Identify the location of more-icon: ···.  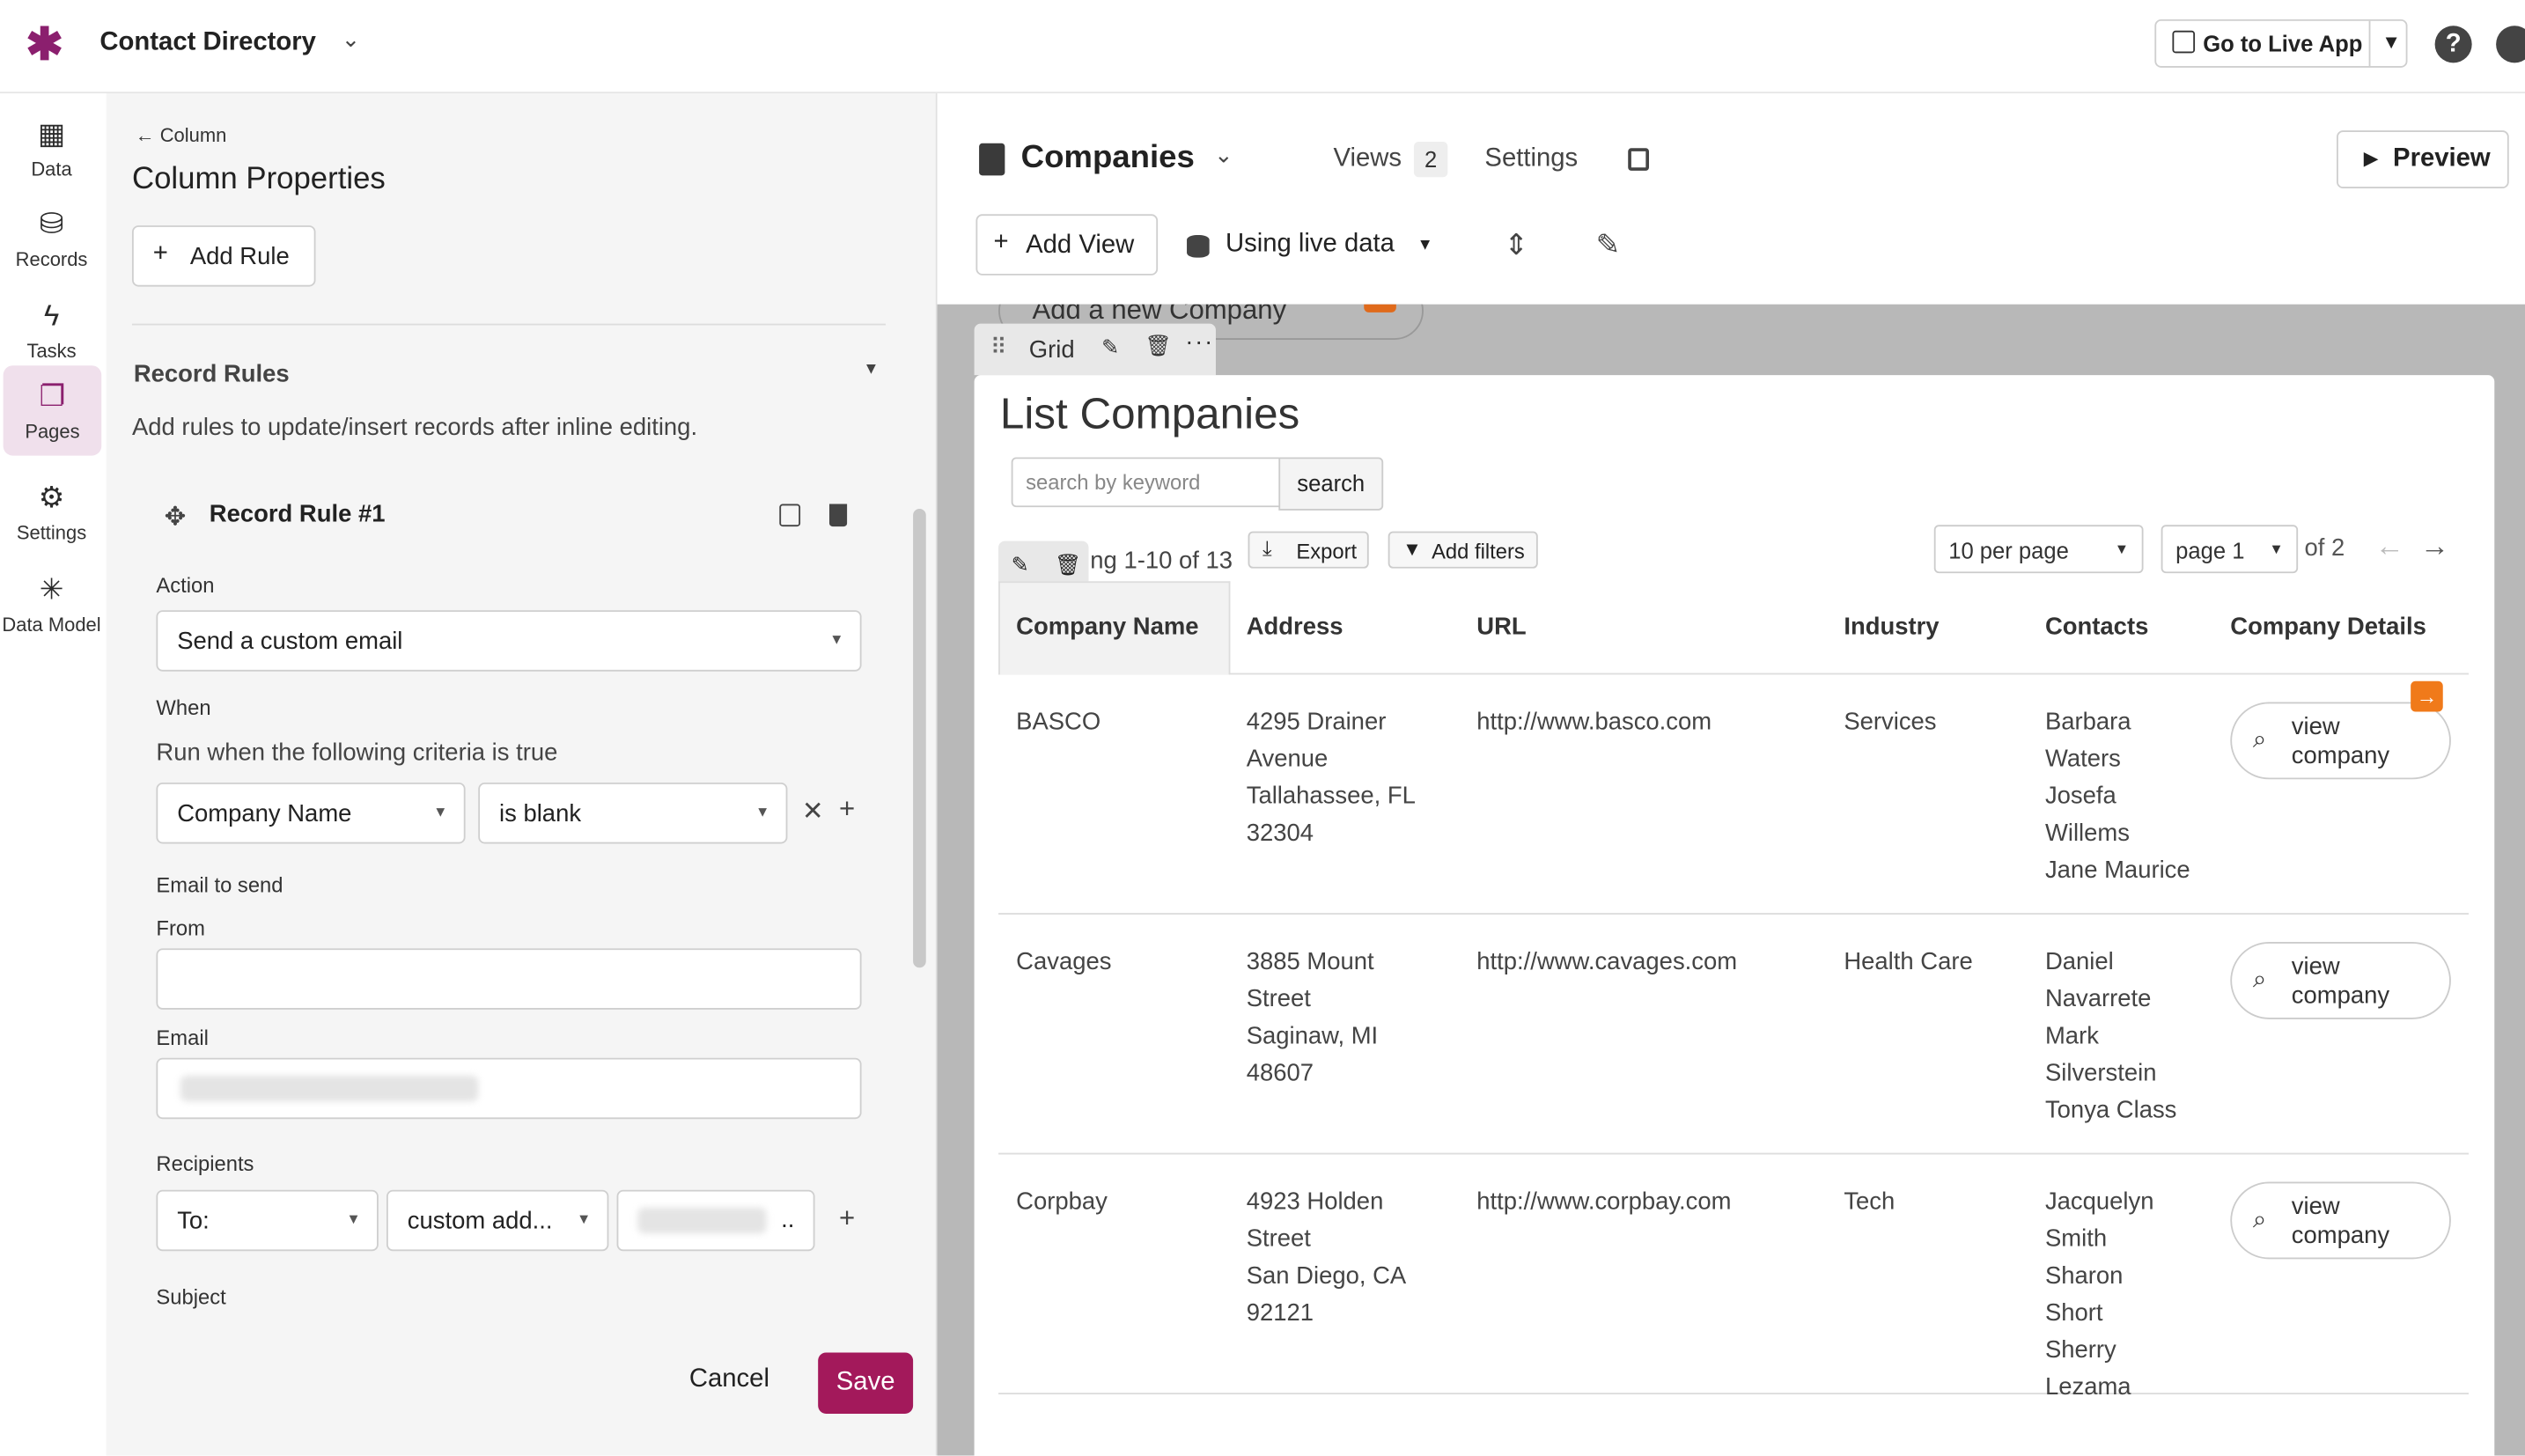
(1200, 342).